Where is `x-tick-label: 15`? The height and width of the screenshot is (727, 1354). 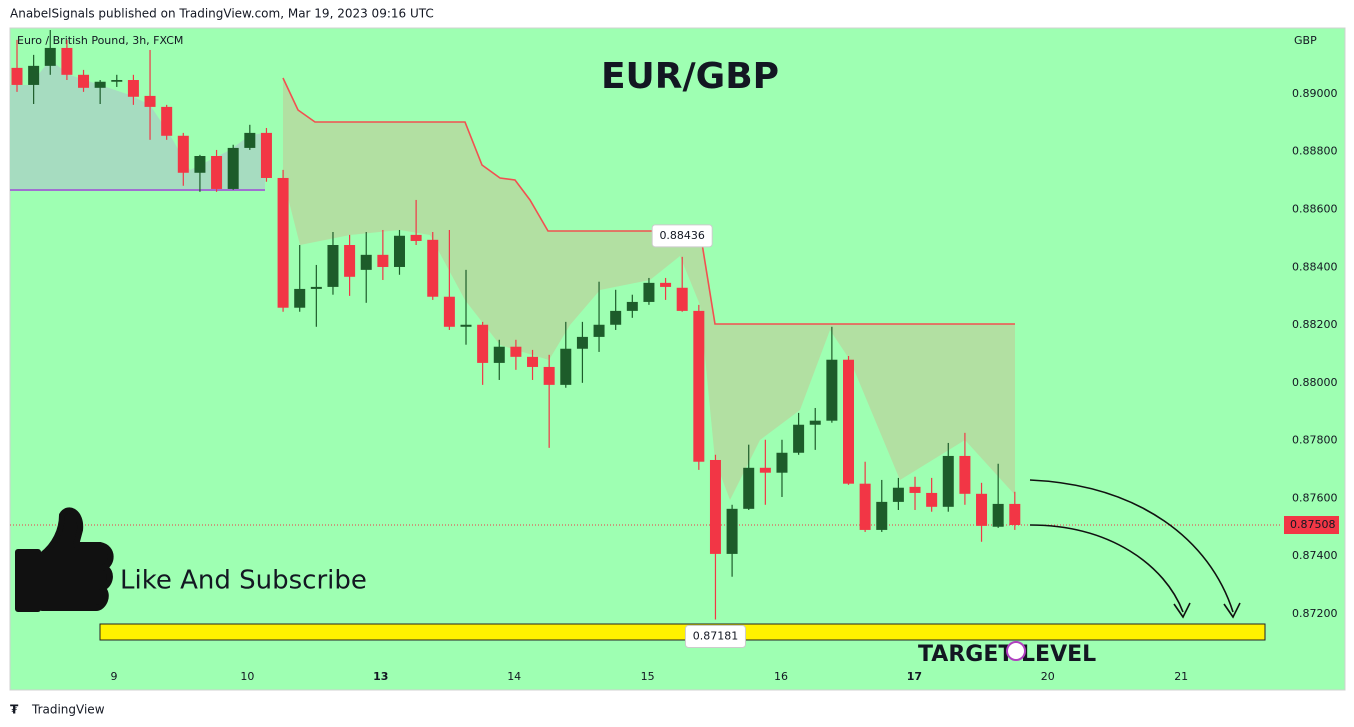 x-tick-label: 15 is located at coordinates (648, 676).